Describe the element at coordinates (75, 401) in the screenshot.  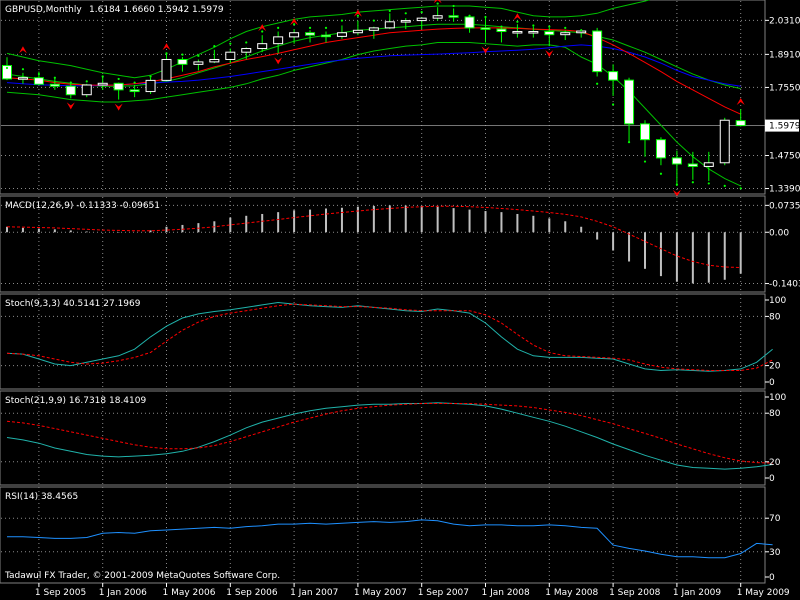
I see `stoch-21-label: Stoch(21,9,9) 16.7318 18.4109` at that location.